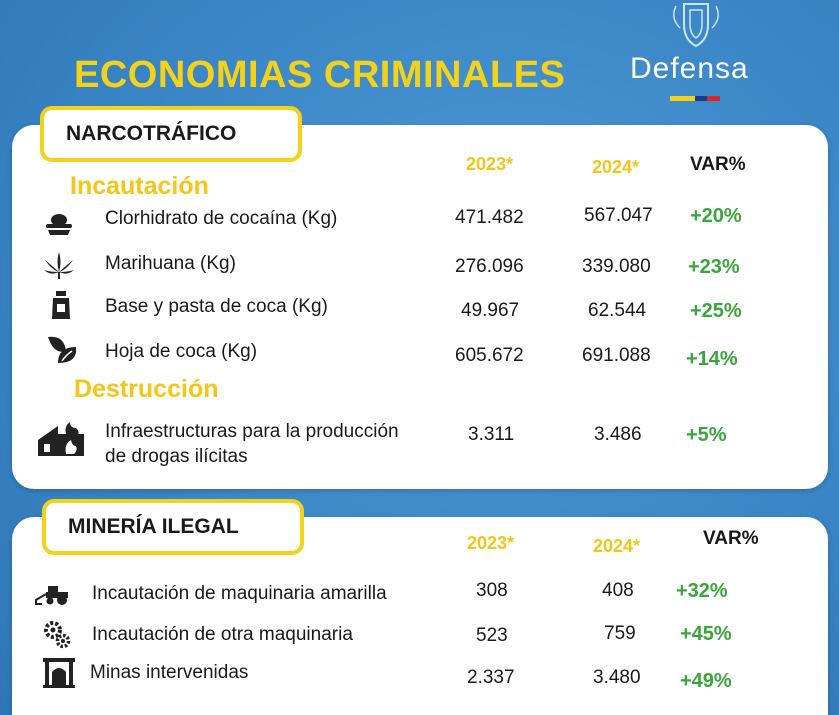 This screenshot has width=839, height=715. What do you see at coordinates (702, 591) in the screenshot?
I see `variation: +32%` at bounding box center [702, 591].